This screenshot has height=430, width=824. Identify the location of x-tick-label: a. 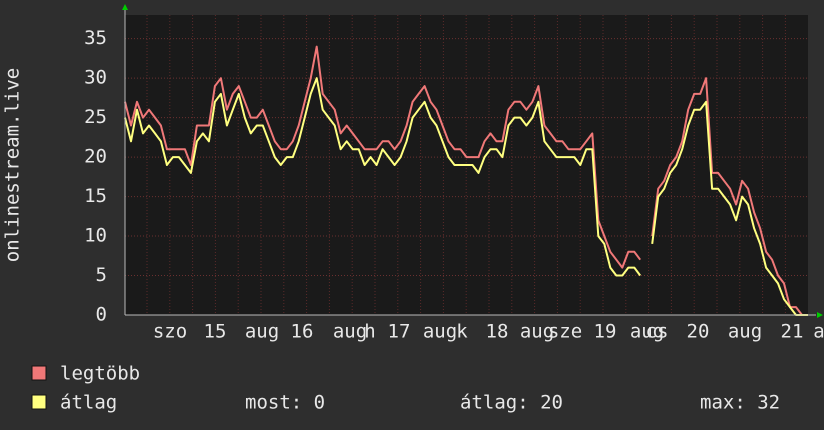
(818, 332).